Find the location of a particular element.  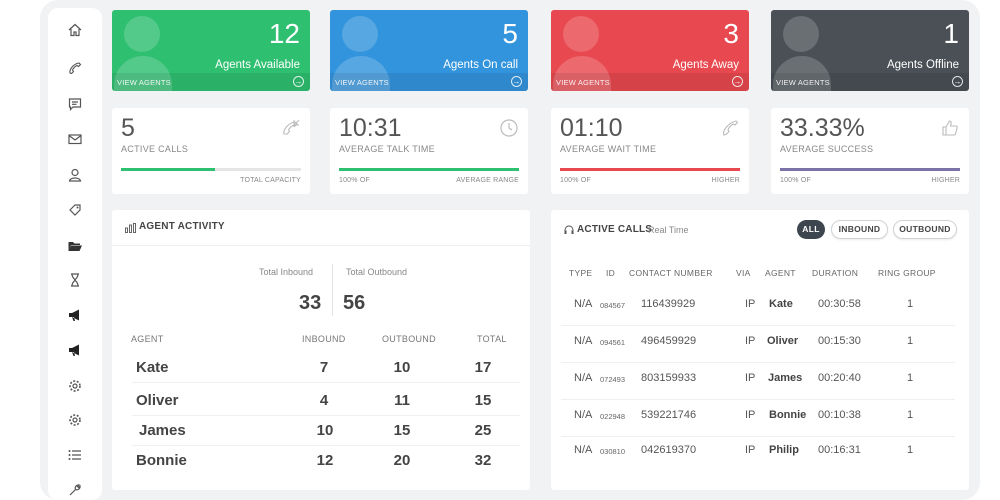

hourglass-icon is located at coordinates (75, 280).